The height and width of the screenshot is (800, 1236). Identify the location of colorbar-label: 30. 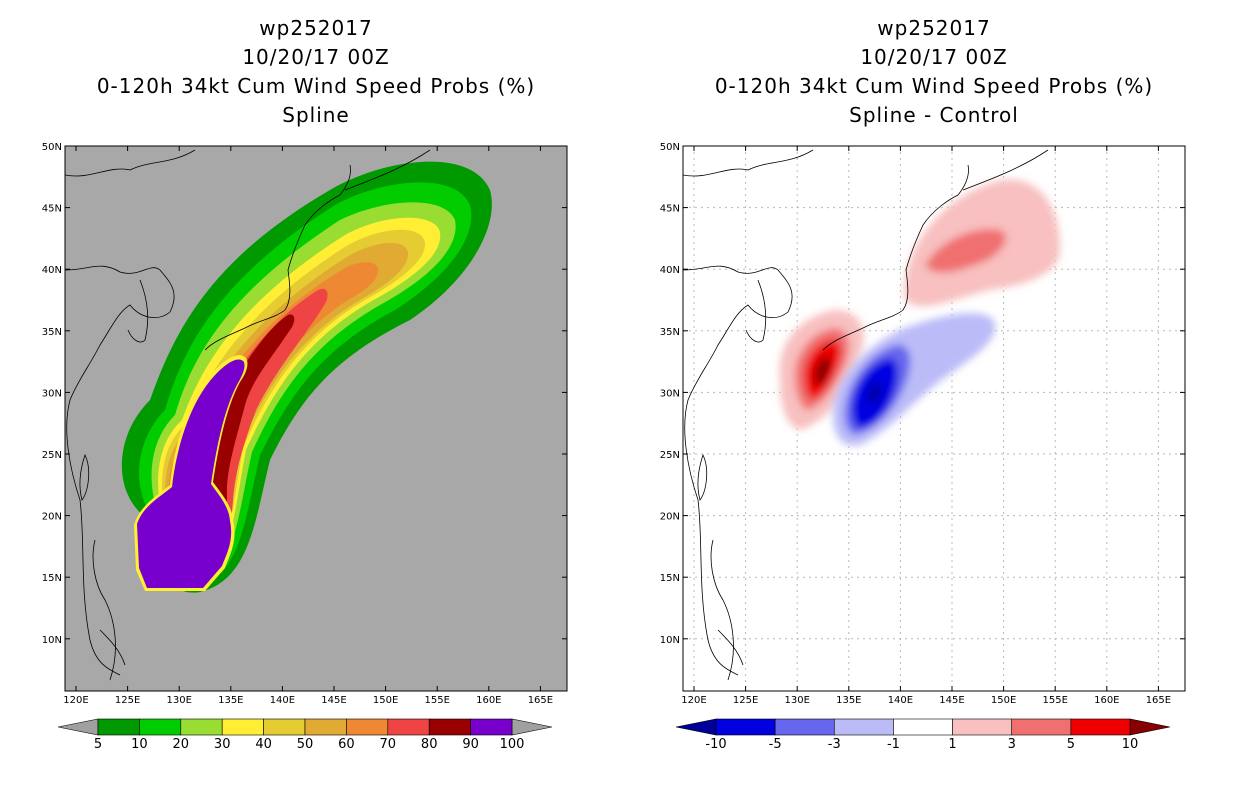
(222, 744).